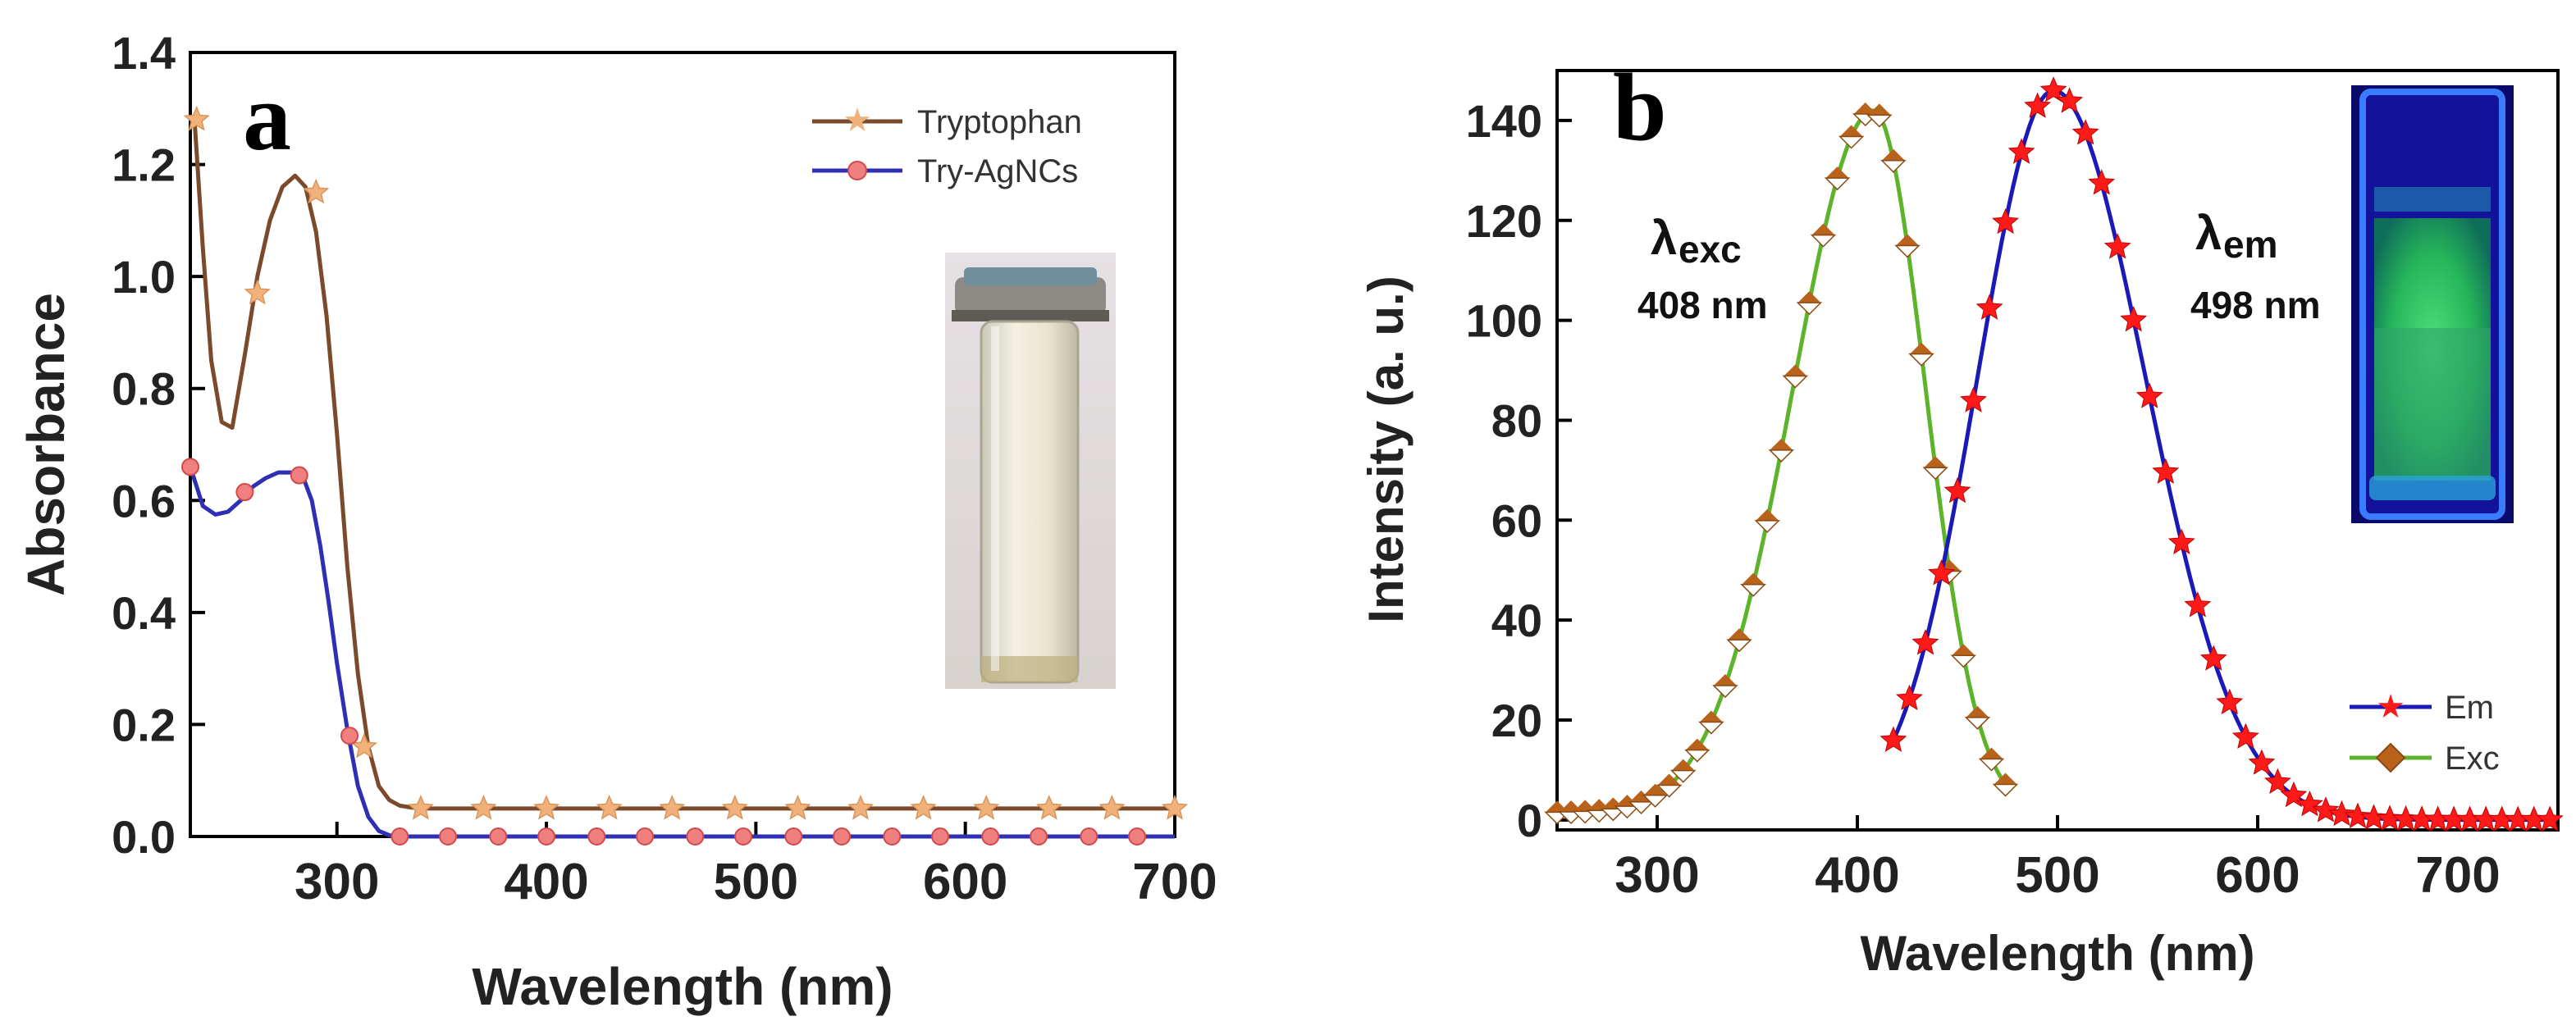 The image size is (2576, 1021). Describe the element at coordinates (144, 277) in the screenshot. I see `y-tick-label: 1.0` at that location.